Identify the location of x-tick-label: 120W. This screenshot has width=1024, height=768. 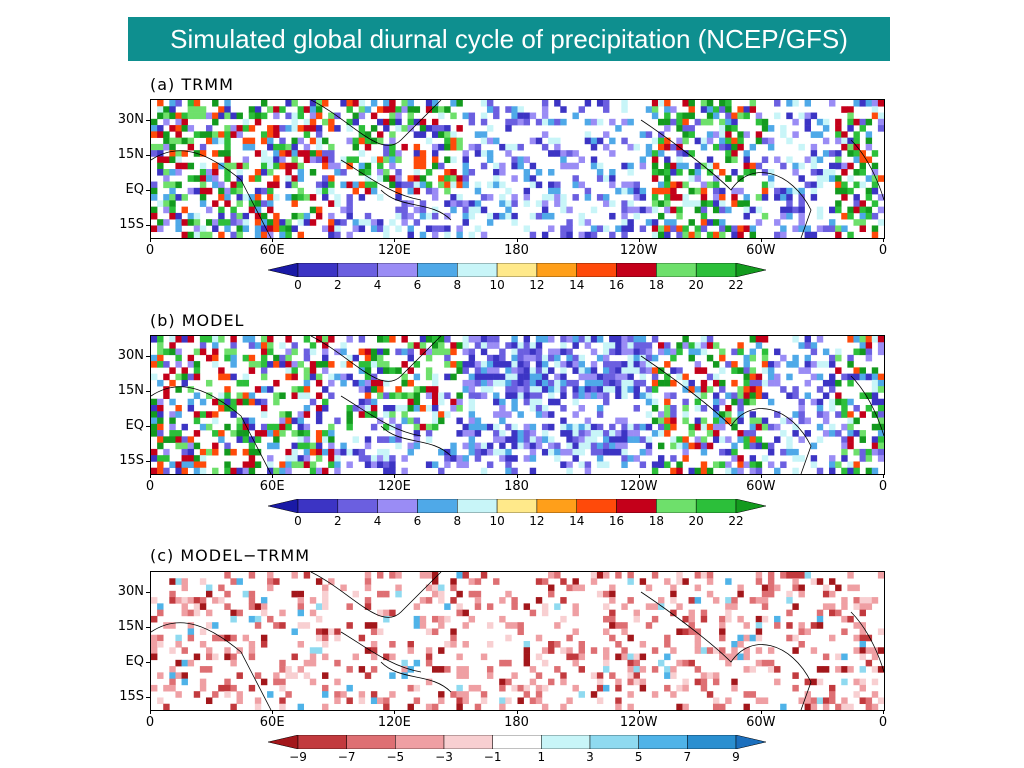
(638, 486).